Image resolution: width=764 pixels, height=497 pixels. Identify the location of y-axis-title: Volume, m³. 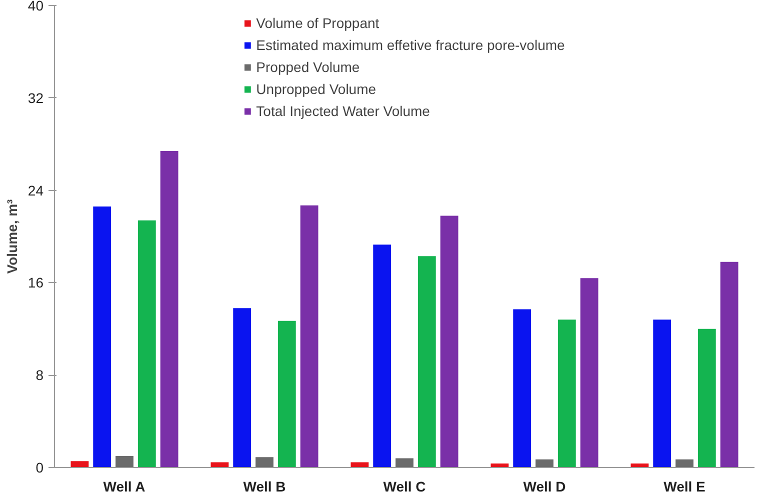
(12, 236).